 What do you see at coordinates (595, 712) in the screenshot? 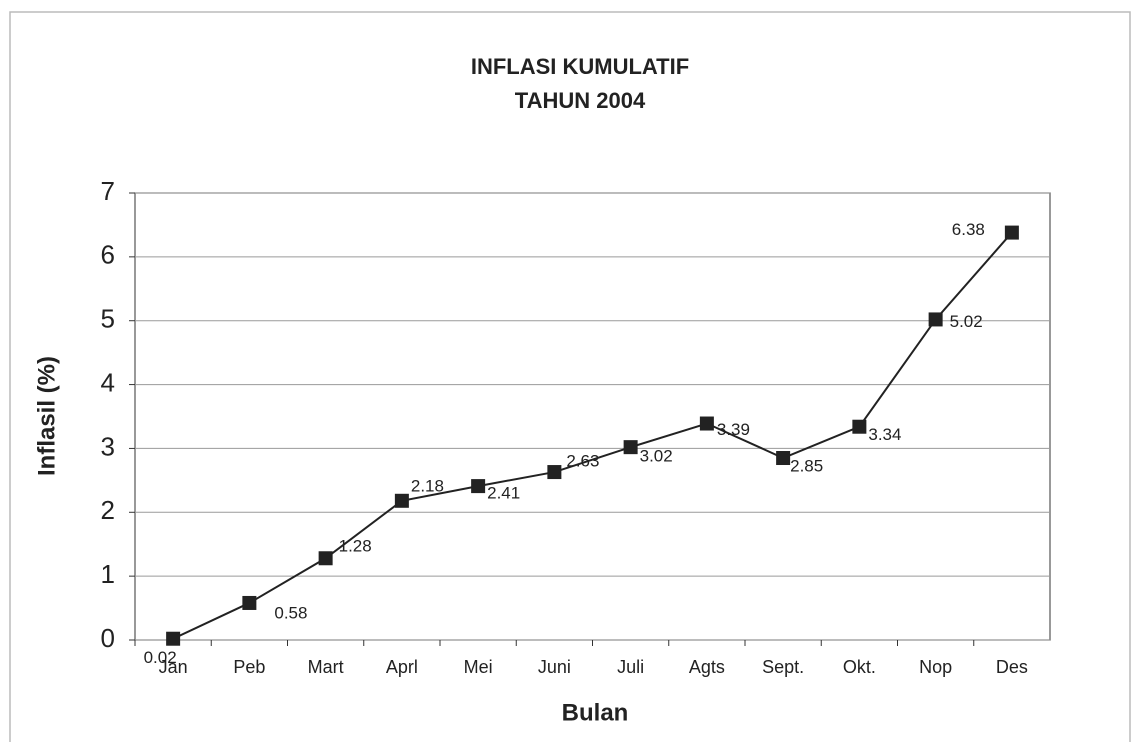
I see `x-axis-label: Bulan` at bounding box center [595, 712].